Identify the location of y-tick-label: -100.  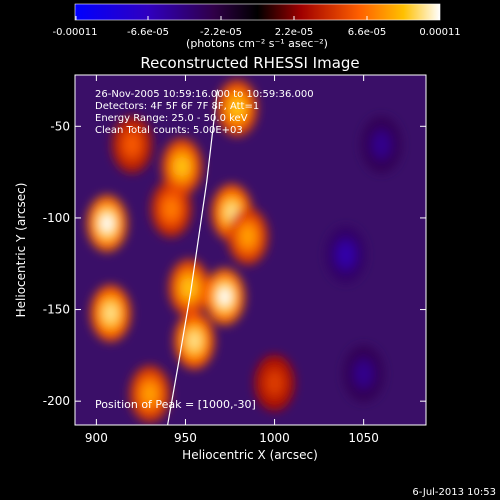
(56, 218).